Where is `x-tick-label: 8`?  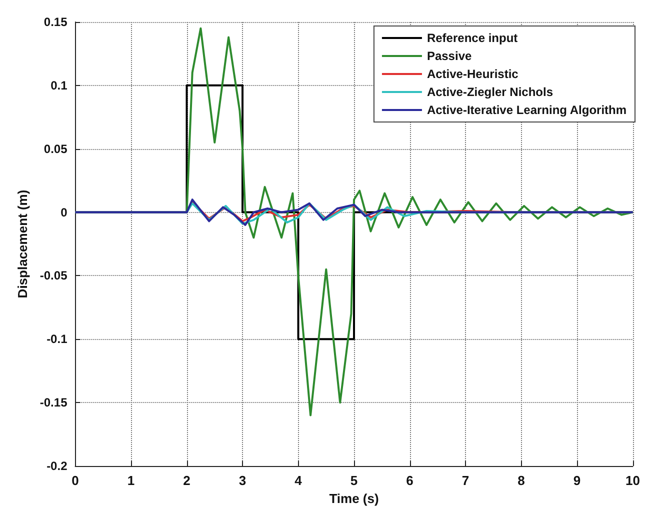
x-tick-label: 8 is located at coordinates (521, 480).